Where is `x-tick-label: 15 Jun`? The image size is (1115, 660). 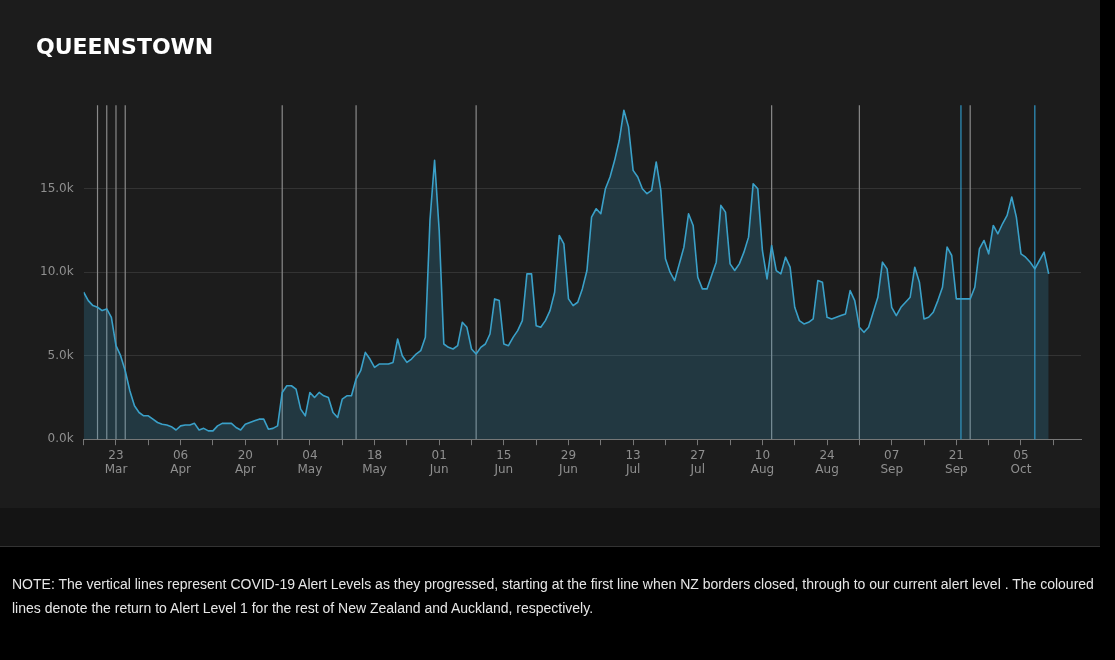 x-tick-label: 15 Jun is located at coordinates (503, 461).